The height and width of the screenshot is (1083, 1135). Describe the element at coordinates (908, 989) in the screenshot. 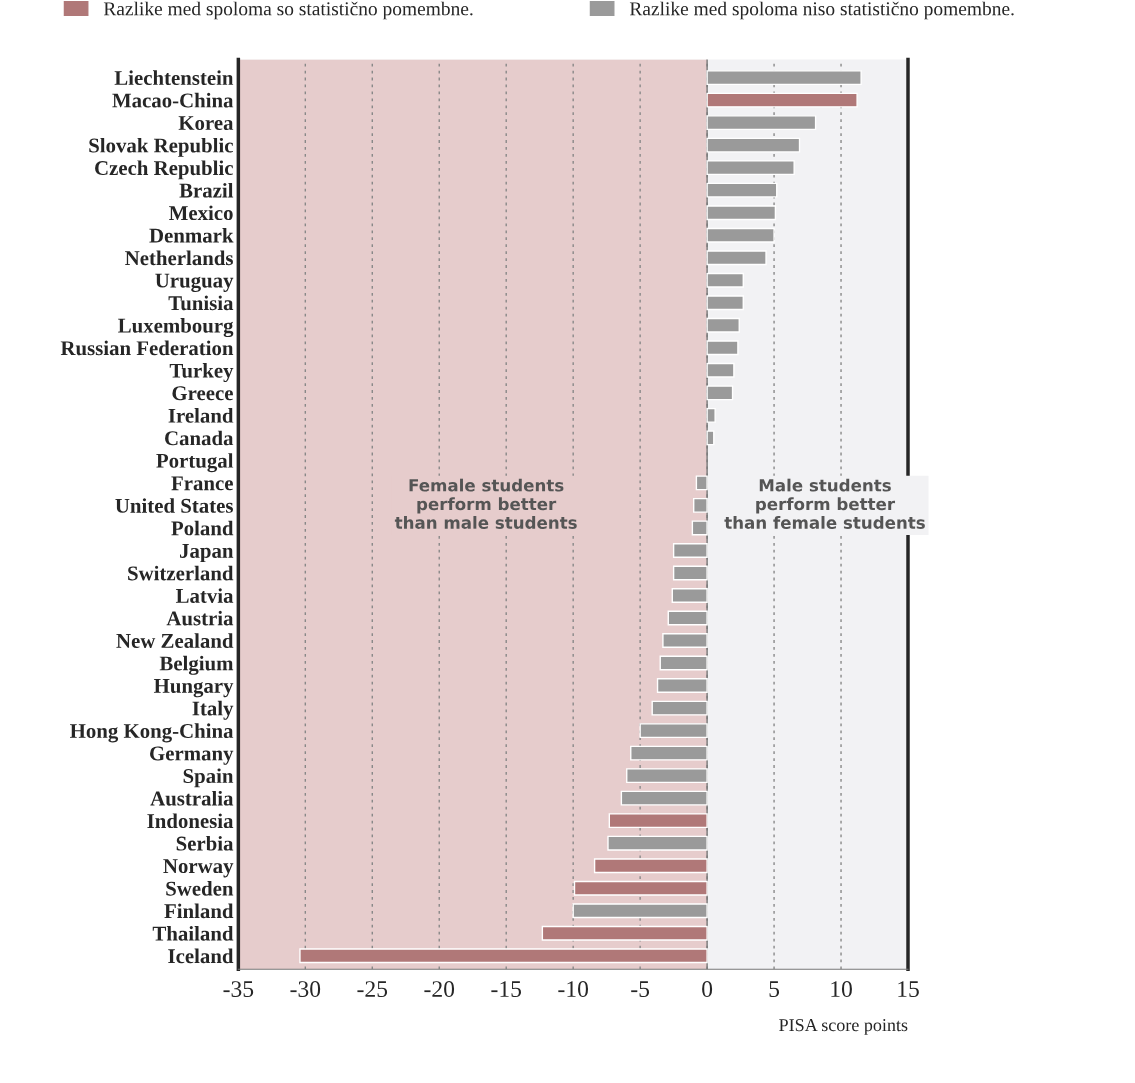

I see `x-tick-label: 15` at that location.